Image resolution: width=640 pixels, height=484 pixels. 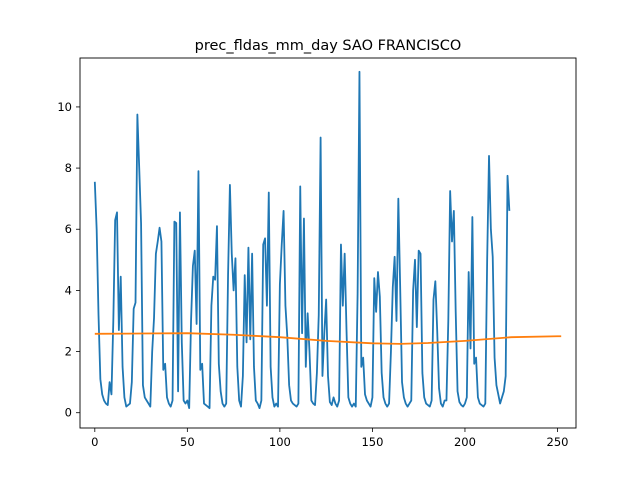 I want to click on y-tick-label: 8, so click(x=68, y=168).